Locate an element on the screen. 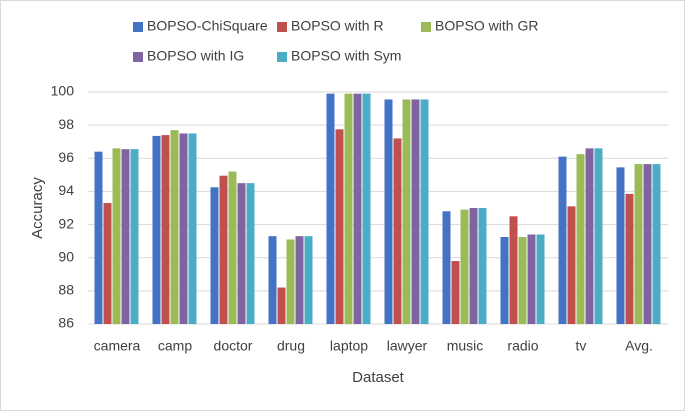 The width and height of the screenshot is (685, 411). x-tick-label: radio is located at coordinates (522, 346).